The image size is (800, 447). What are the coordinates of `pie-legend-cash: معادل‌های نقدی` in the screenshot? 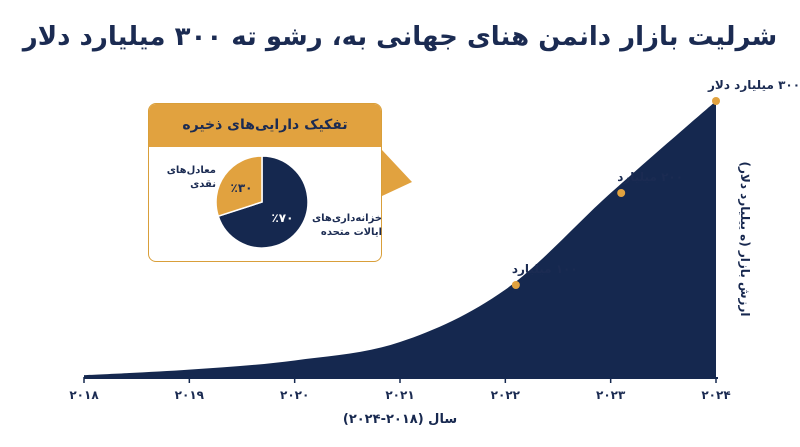 It's located at (191, 177).